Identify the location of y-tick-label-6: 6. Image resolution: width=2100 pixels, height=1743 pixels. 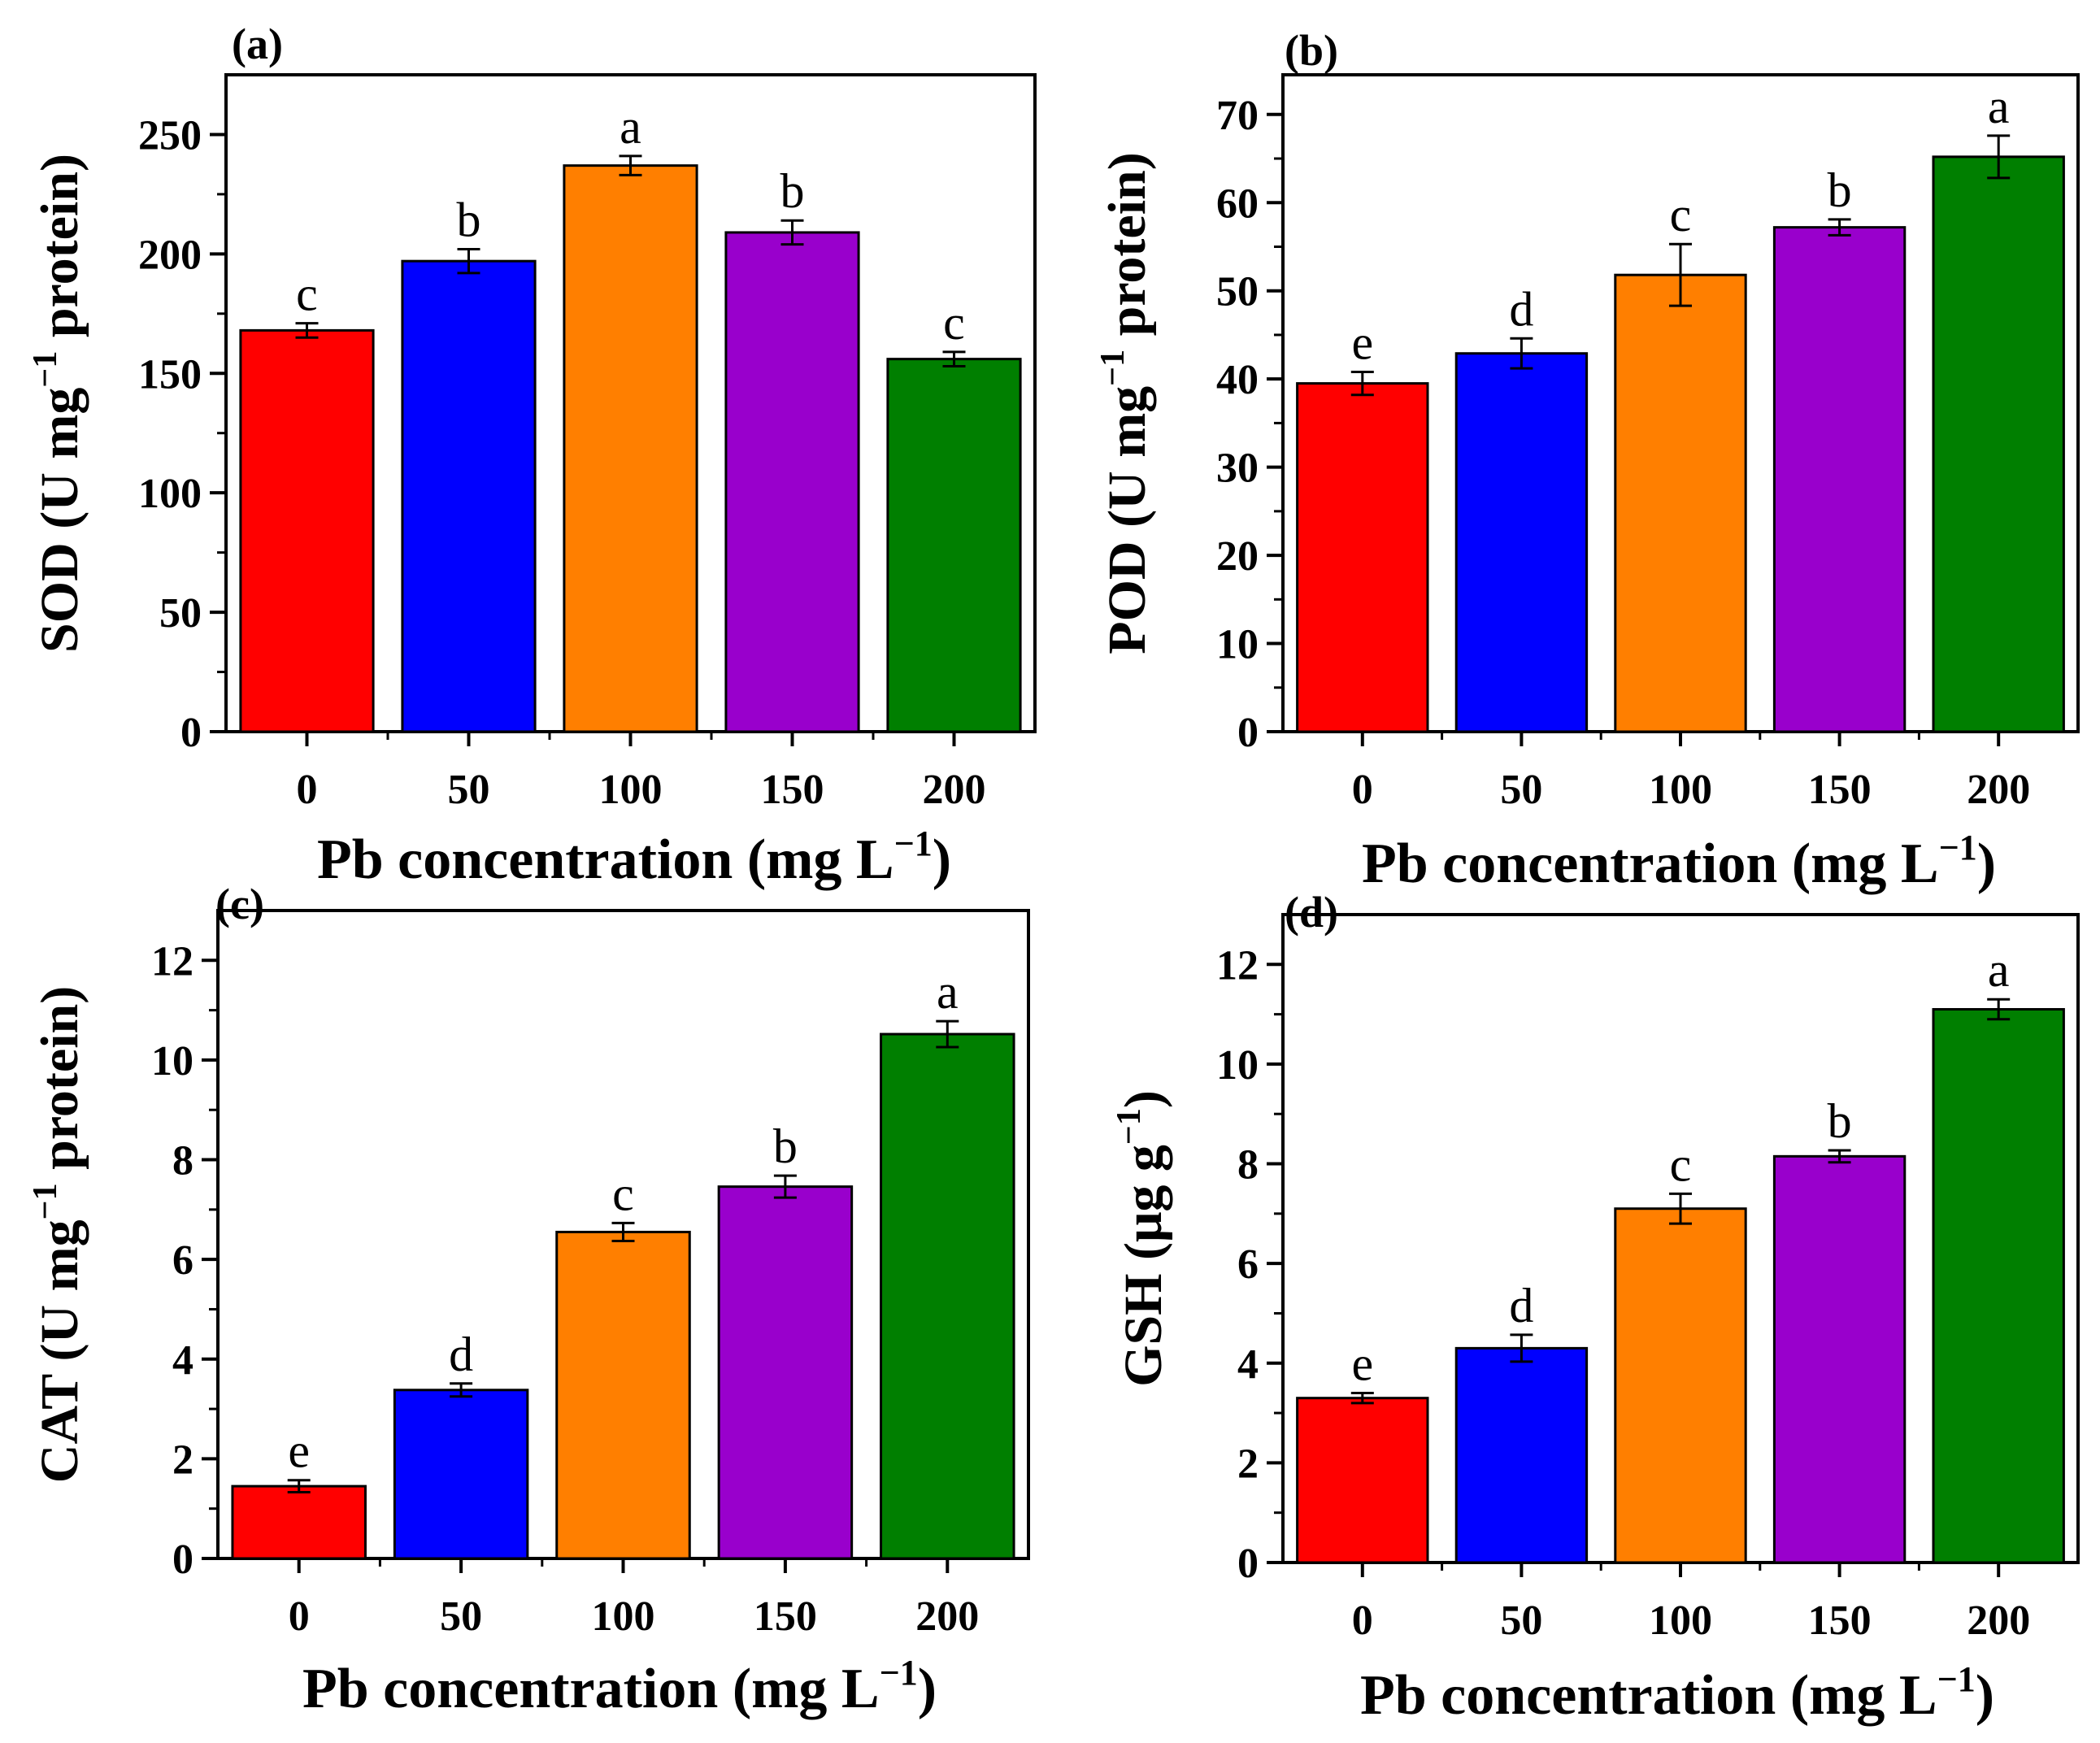
(182, 1260).